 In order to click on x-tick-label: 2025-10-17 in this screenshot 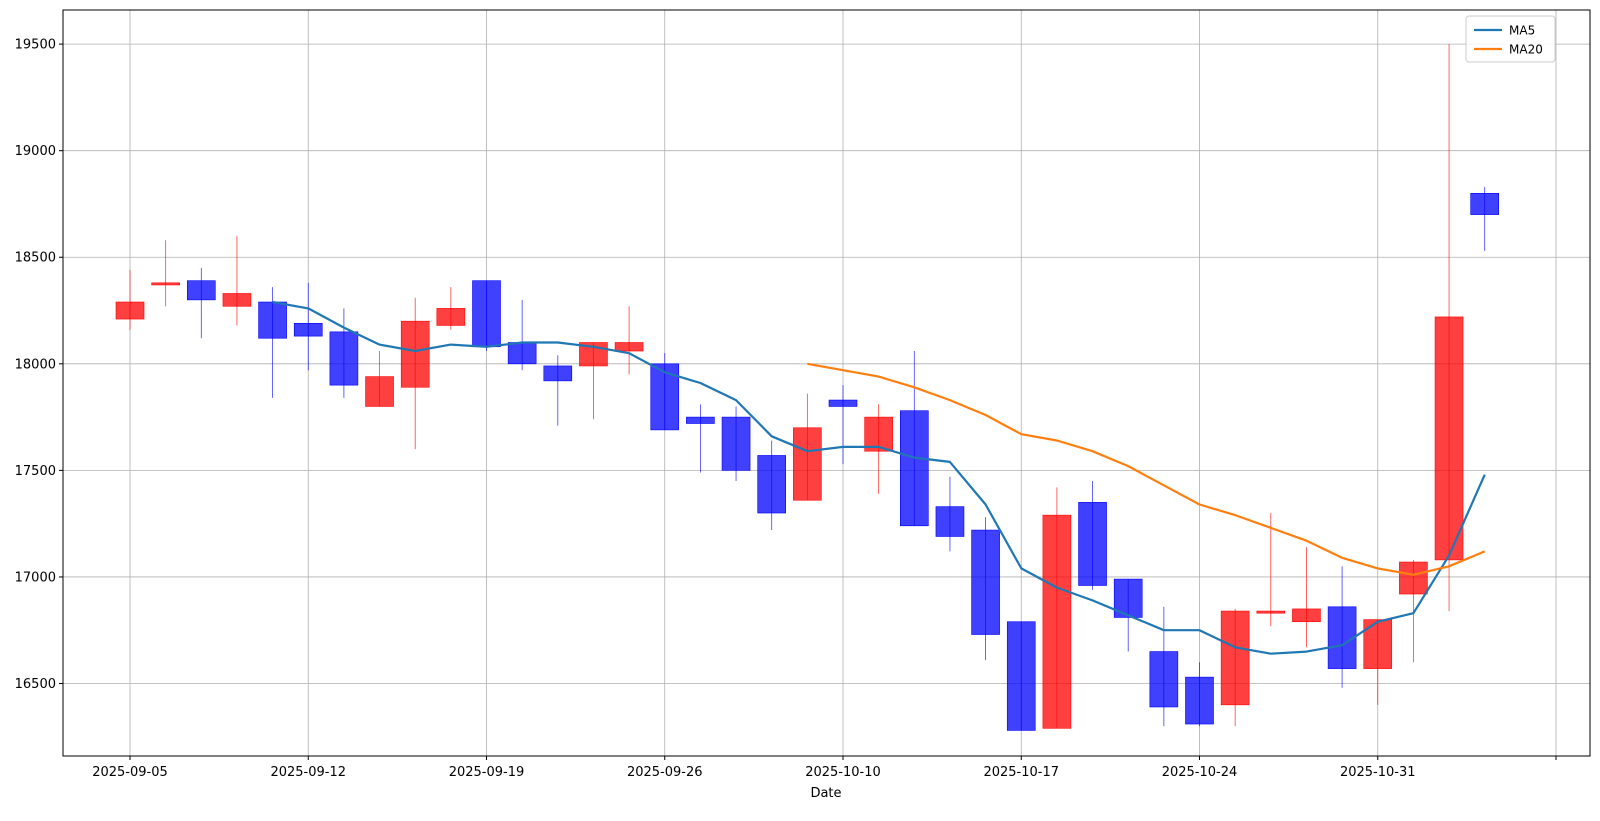, I will do `click(1021, 772)`.